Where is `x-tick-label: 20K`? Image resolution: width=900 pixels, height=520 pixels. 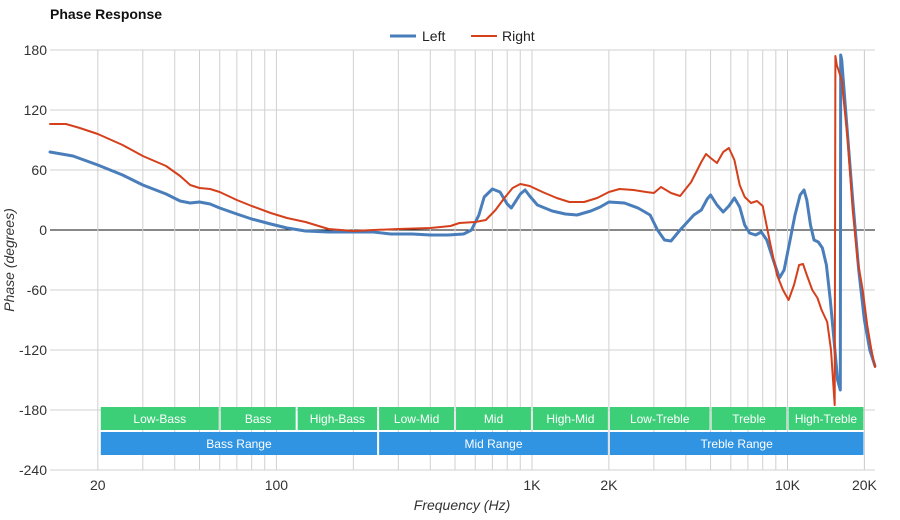 x-tick-label: 20K is located at coordinates (865, 485).